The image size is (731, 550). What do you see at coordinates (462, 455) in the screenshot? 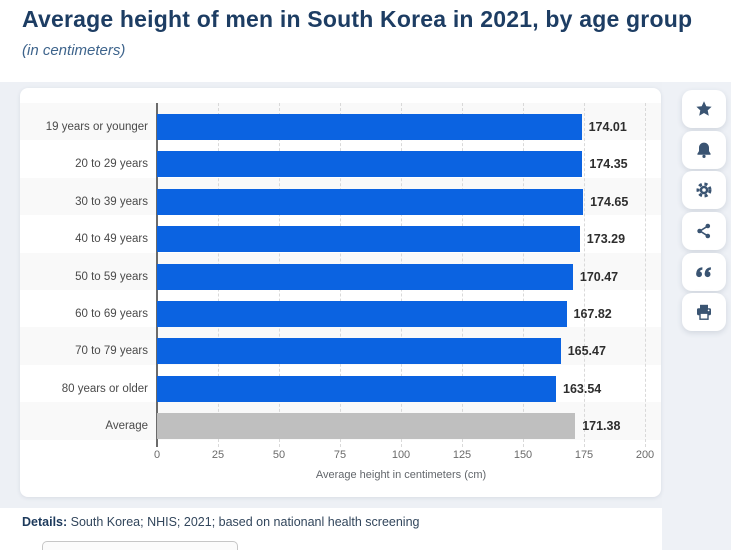
I see `x-tick-label: 125` at bounding box center [462, 455].